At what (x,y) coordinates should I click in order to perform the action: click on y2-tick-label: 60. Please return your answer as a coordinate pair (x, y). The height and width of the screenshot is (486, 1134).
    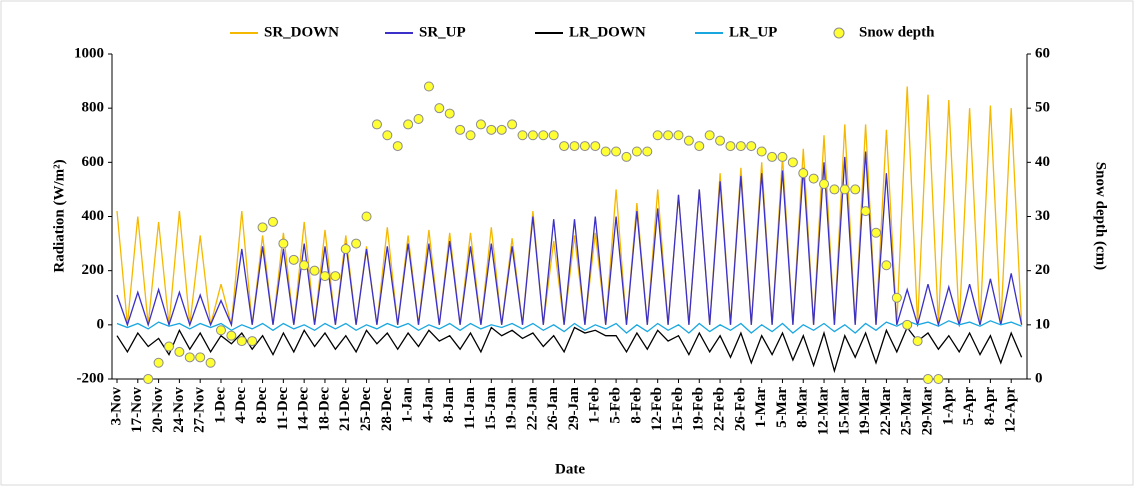
    Looking at the image, I should click on (1042, 53).